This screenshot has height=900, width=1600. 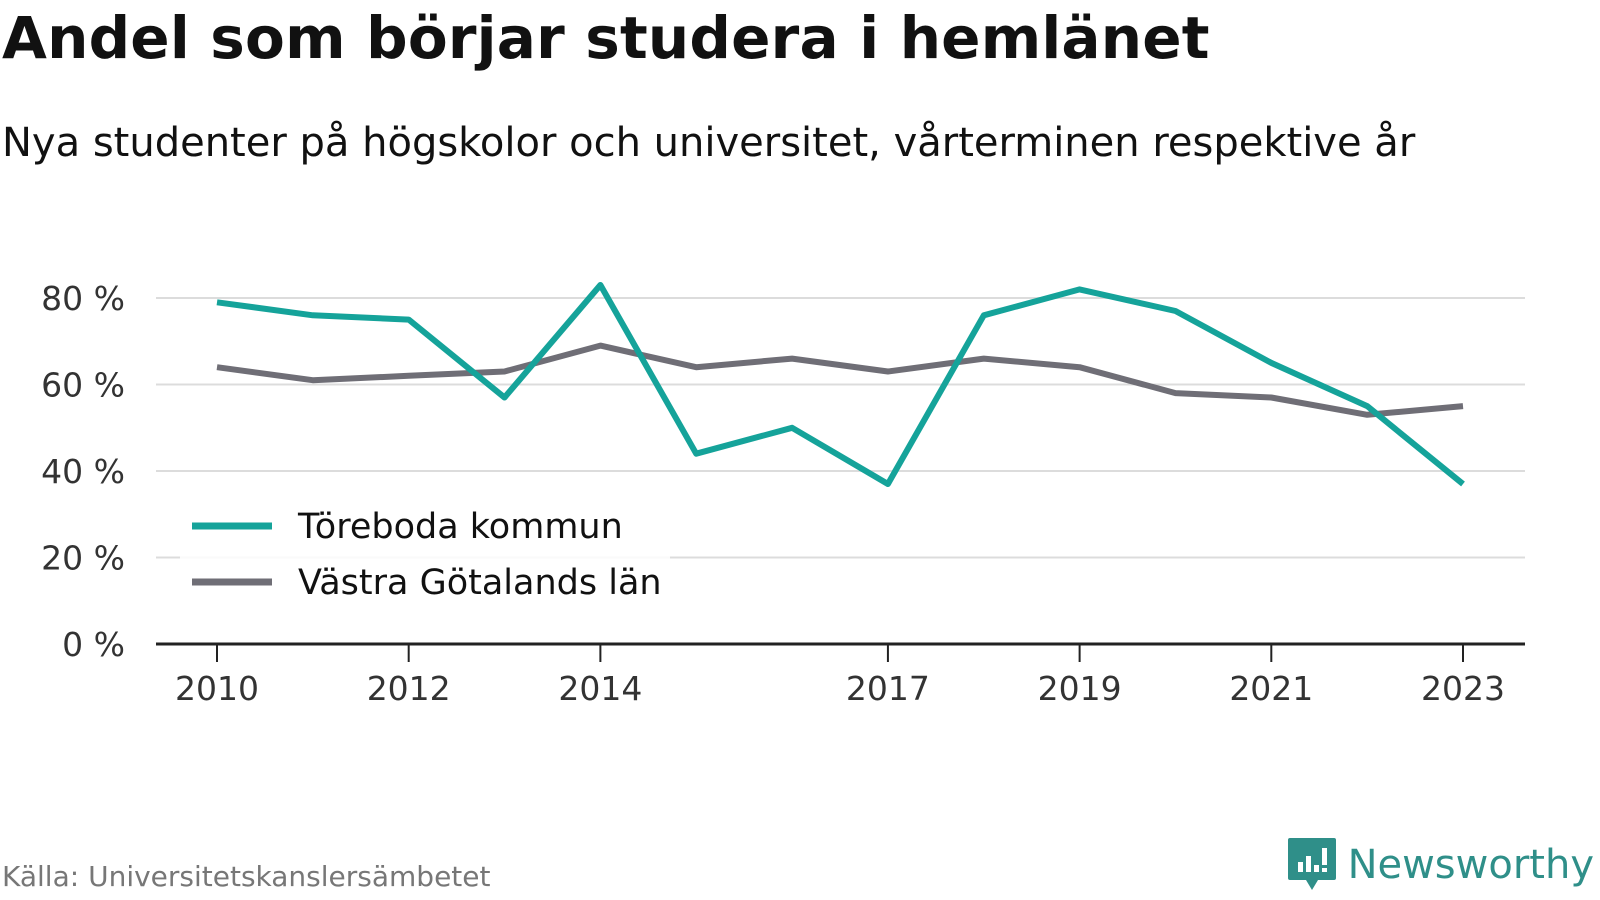 I want to click on y-tick-label: 0 %, so click(x=93, y=644).